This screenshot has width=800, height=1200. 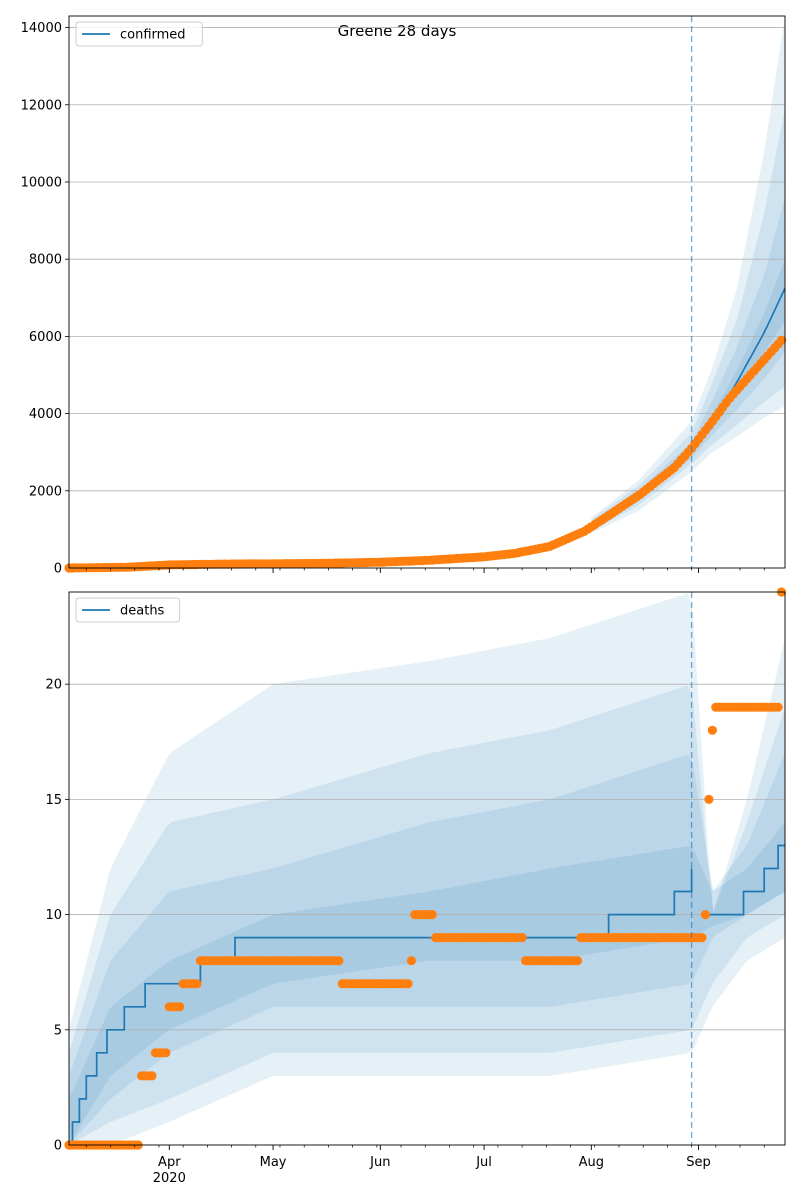 I want to click on legend-label: deaths, so click(x=142, y=611).